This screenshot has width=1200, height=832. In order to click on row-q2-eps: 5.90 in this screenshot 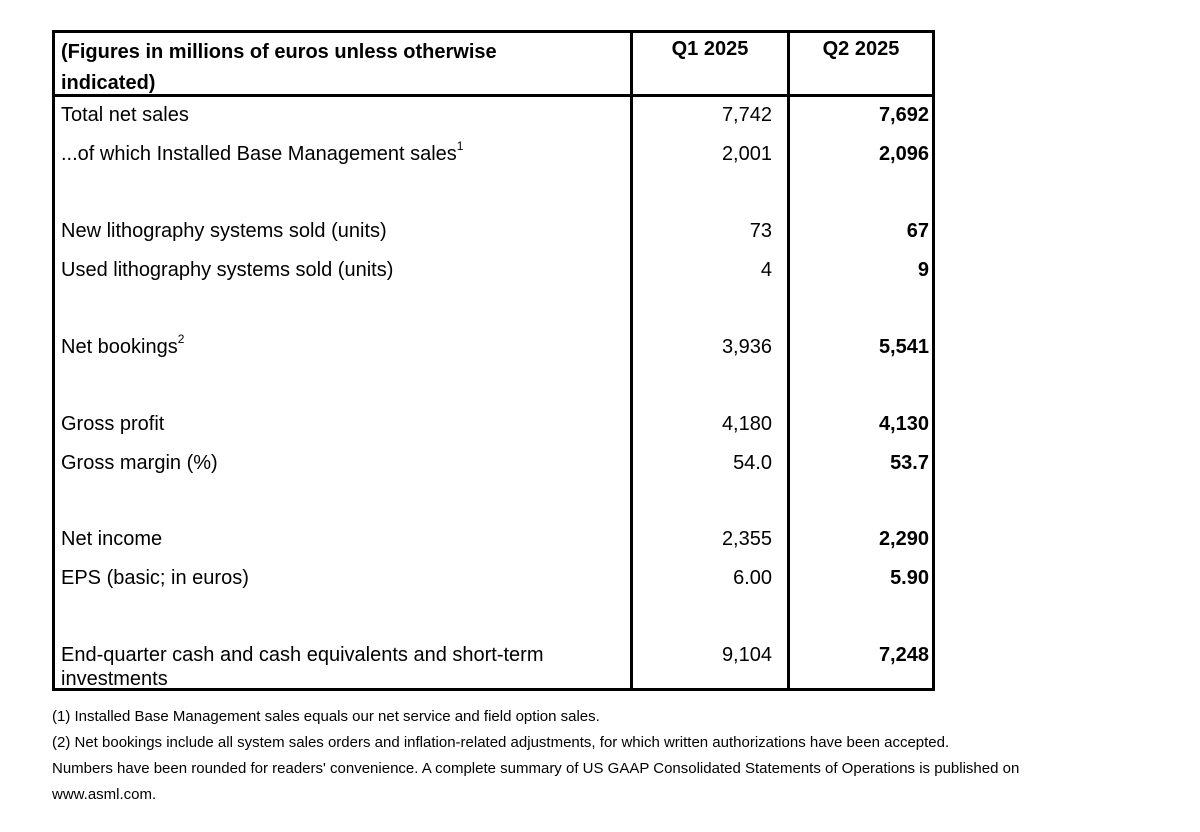, I will do `click(909, 578)`.